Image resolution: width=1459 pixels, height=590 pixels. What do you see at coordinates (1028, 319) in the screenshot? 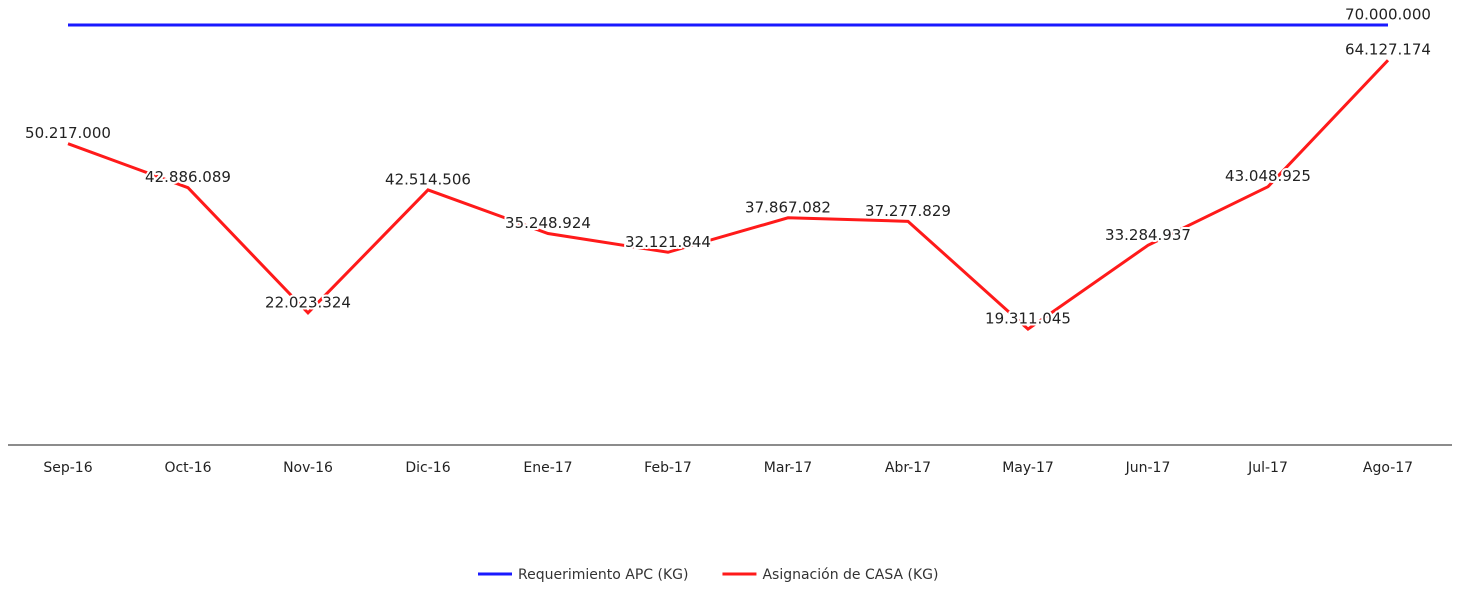
I see `data-label: 19.311.045` at bounding box center [1028, 319].